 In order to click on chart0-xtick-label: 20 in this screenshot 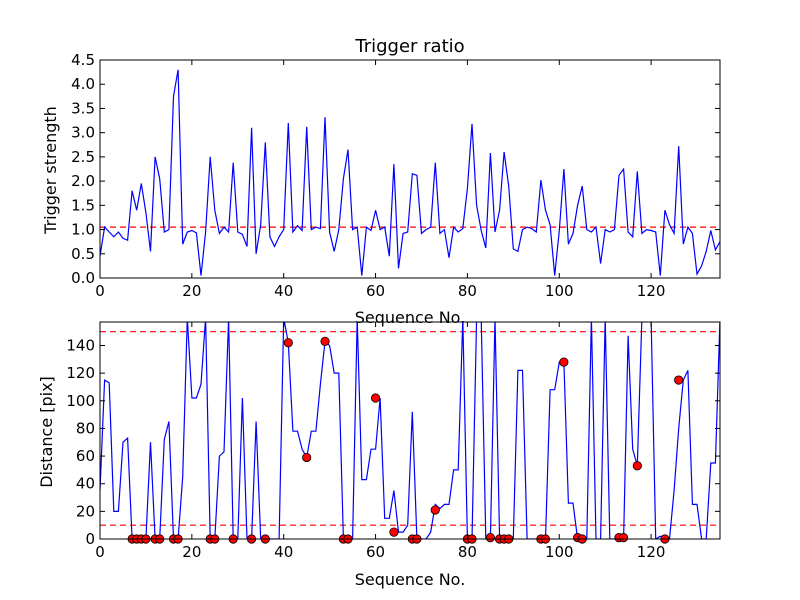, I will do `click(191, 291)`.